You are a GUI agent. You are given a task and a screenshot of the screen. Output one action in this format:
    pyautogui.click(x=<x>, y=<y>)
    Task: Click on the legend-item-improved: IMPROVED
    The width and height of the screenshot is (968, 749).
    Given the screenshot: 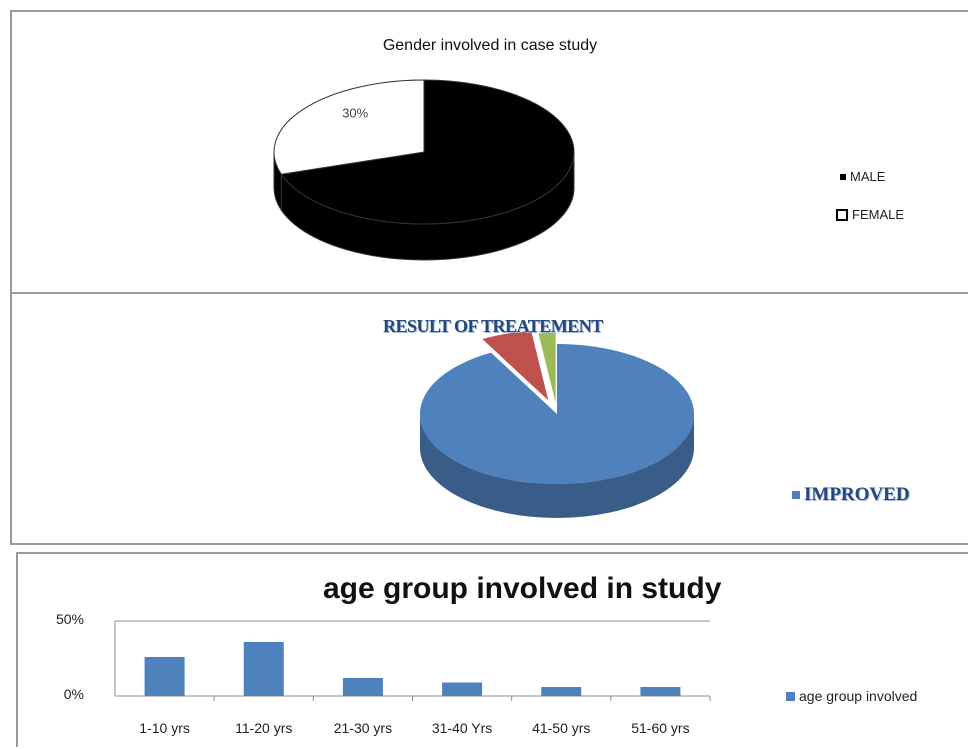 What is the action you would take?
    pyautogui.click(x=851, y=495)
    